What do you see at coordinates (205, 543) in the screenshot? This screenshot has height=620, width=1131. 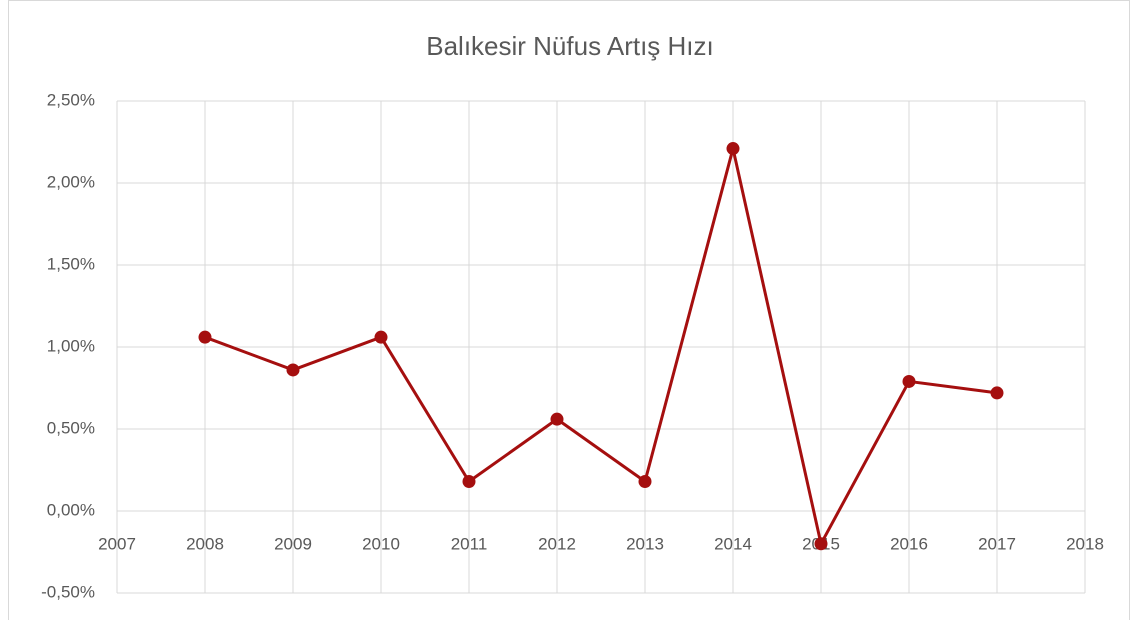 I see `x-tick-label: 2008` at bounding box center [205, 543].